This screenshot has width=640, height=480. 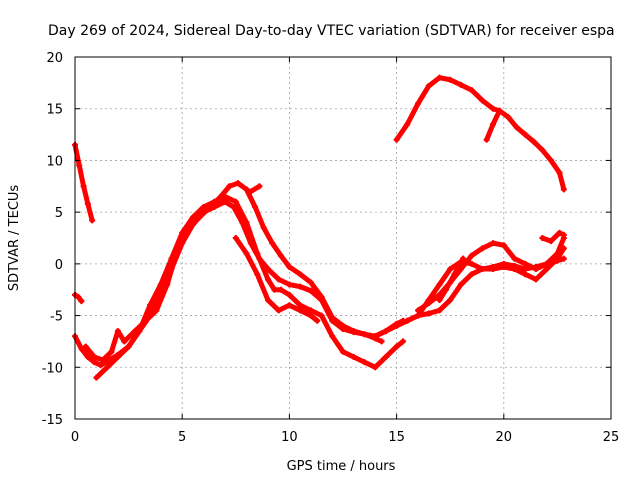 I want to click on x-tick-label: 25, so click(x=611, y=437).